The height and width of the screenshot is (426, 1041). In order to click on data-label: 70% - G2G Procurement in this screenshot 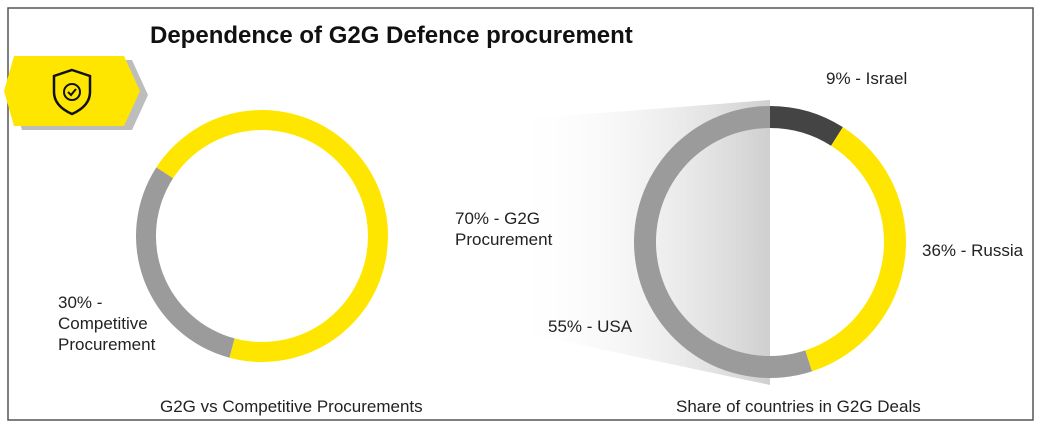, I will do `click(504, 229)`.